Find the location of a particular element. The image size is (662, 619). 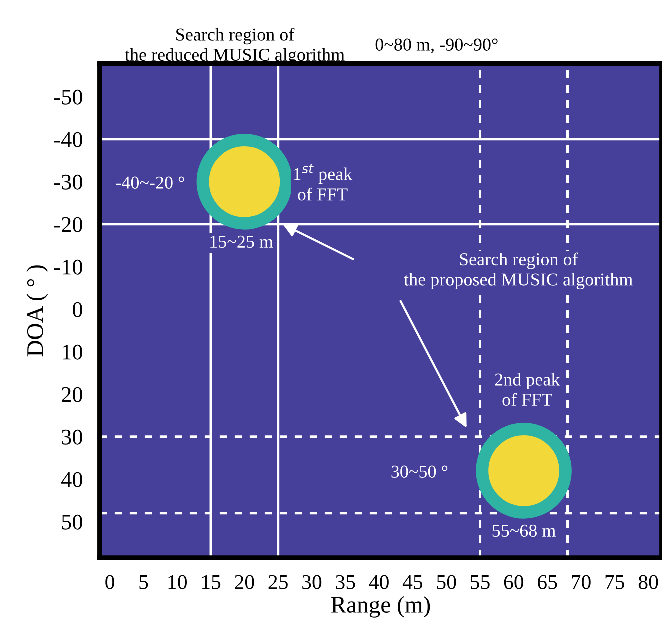

x-tick-label: 35 is located at coordinates (346, 582).